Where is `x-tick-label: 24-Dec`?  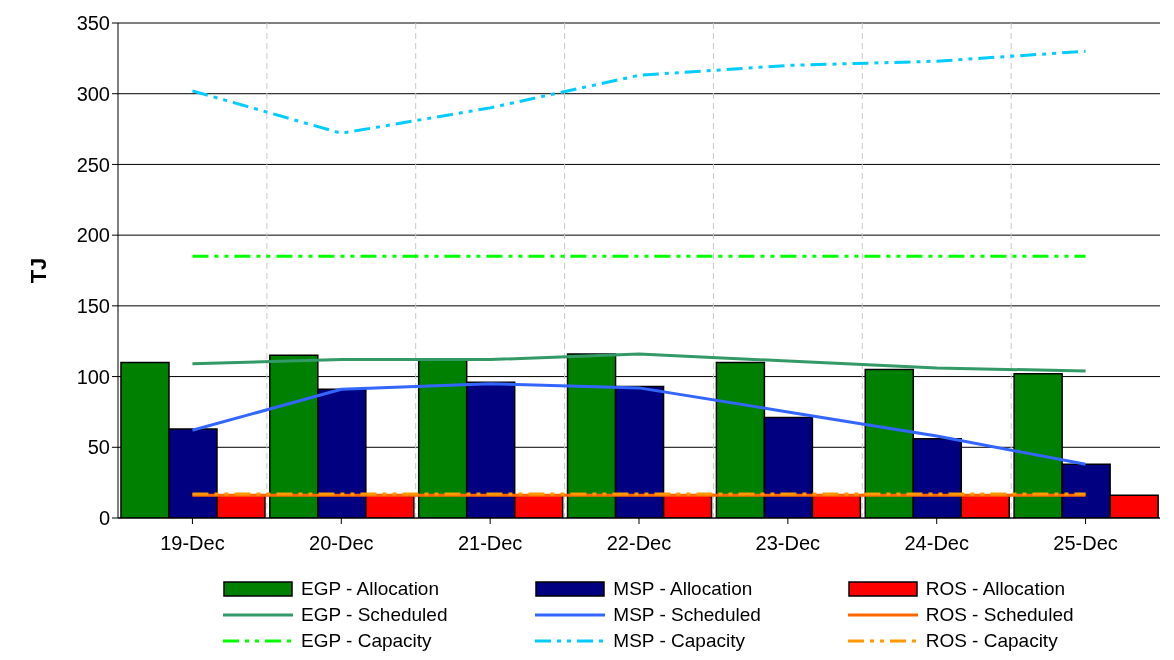
x-tick-label: 24-Dec is located at coordinates (936, 543).